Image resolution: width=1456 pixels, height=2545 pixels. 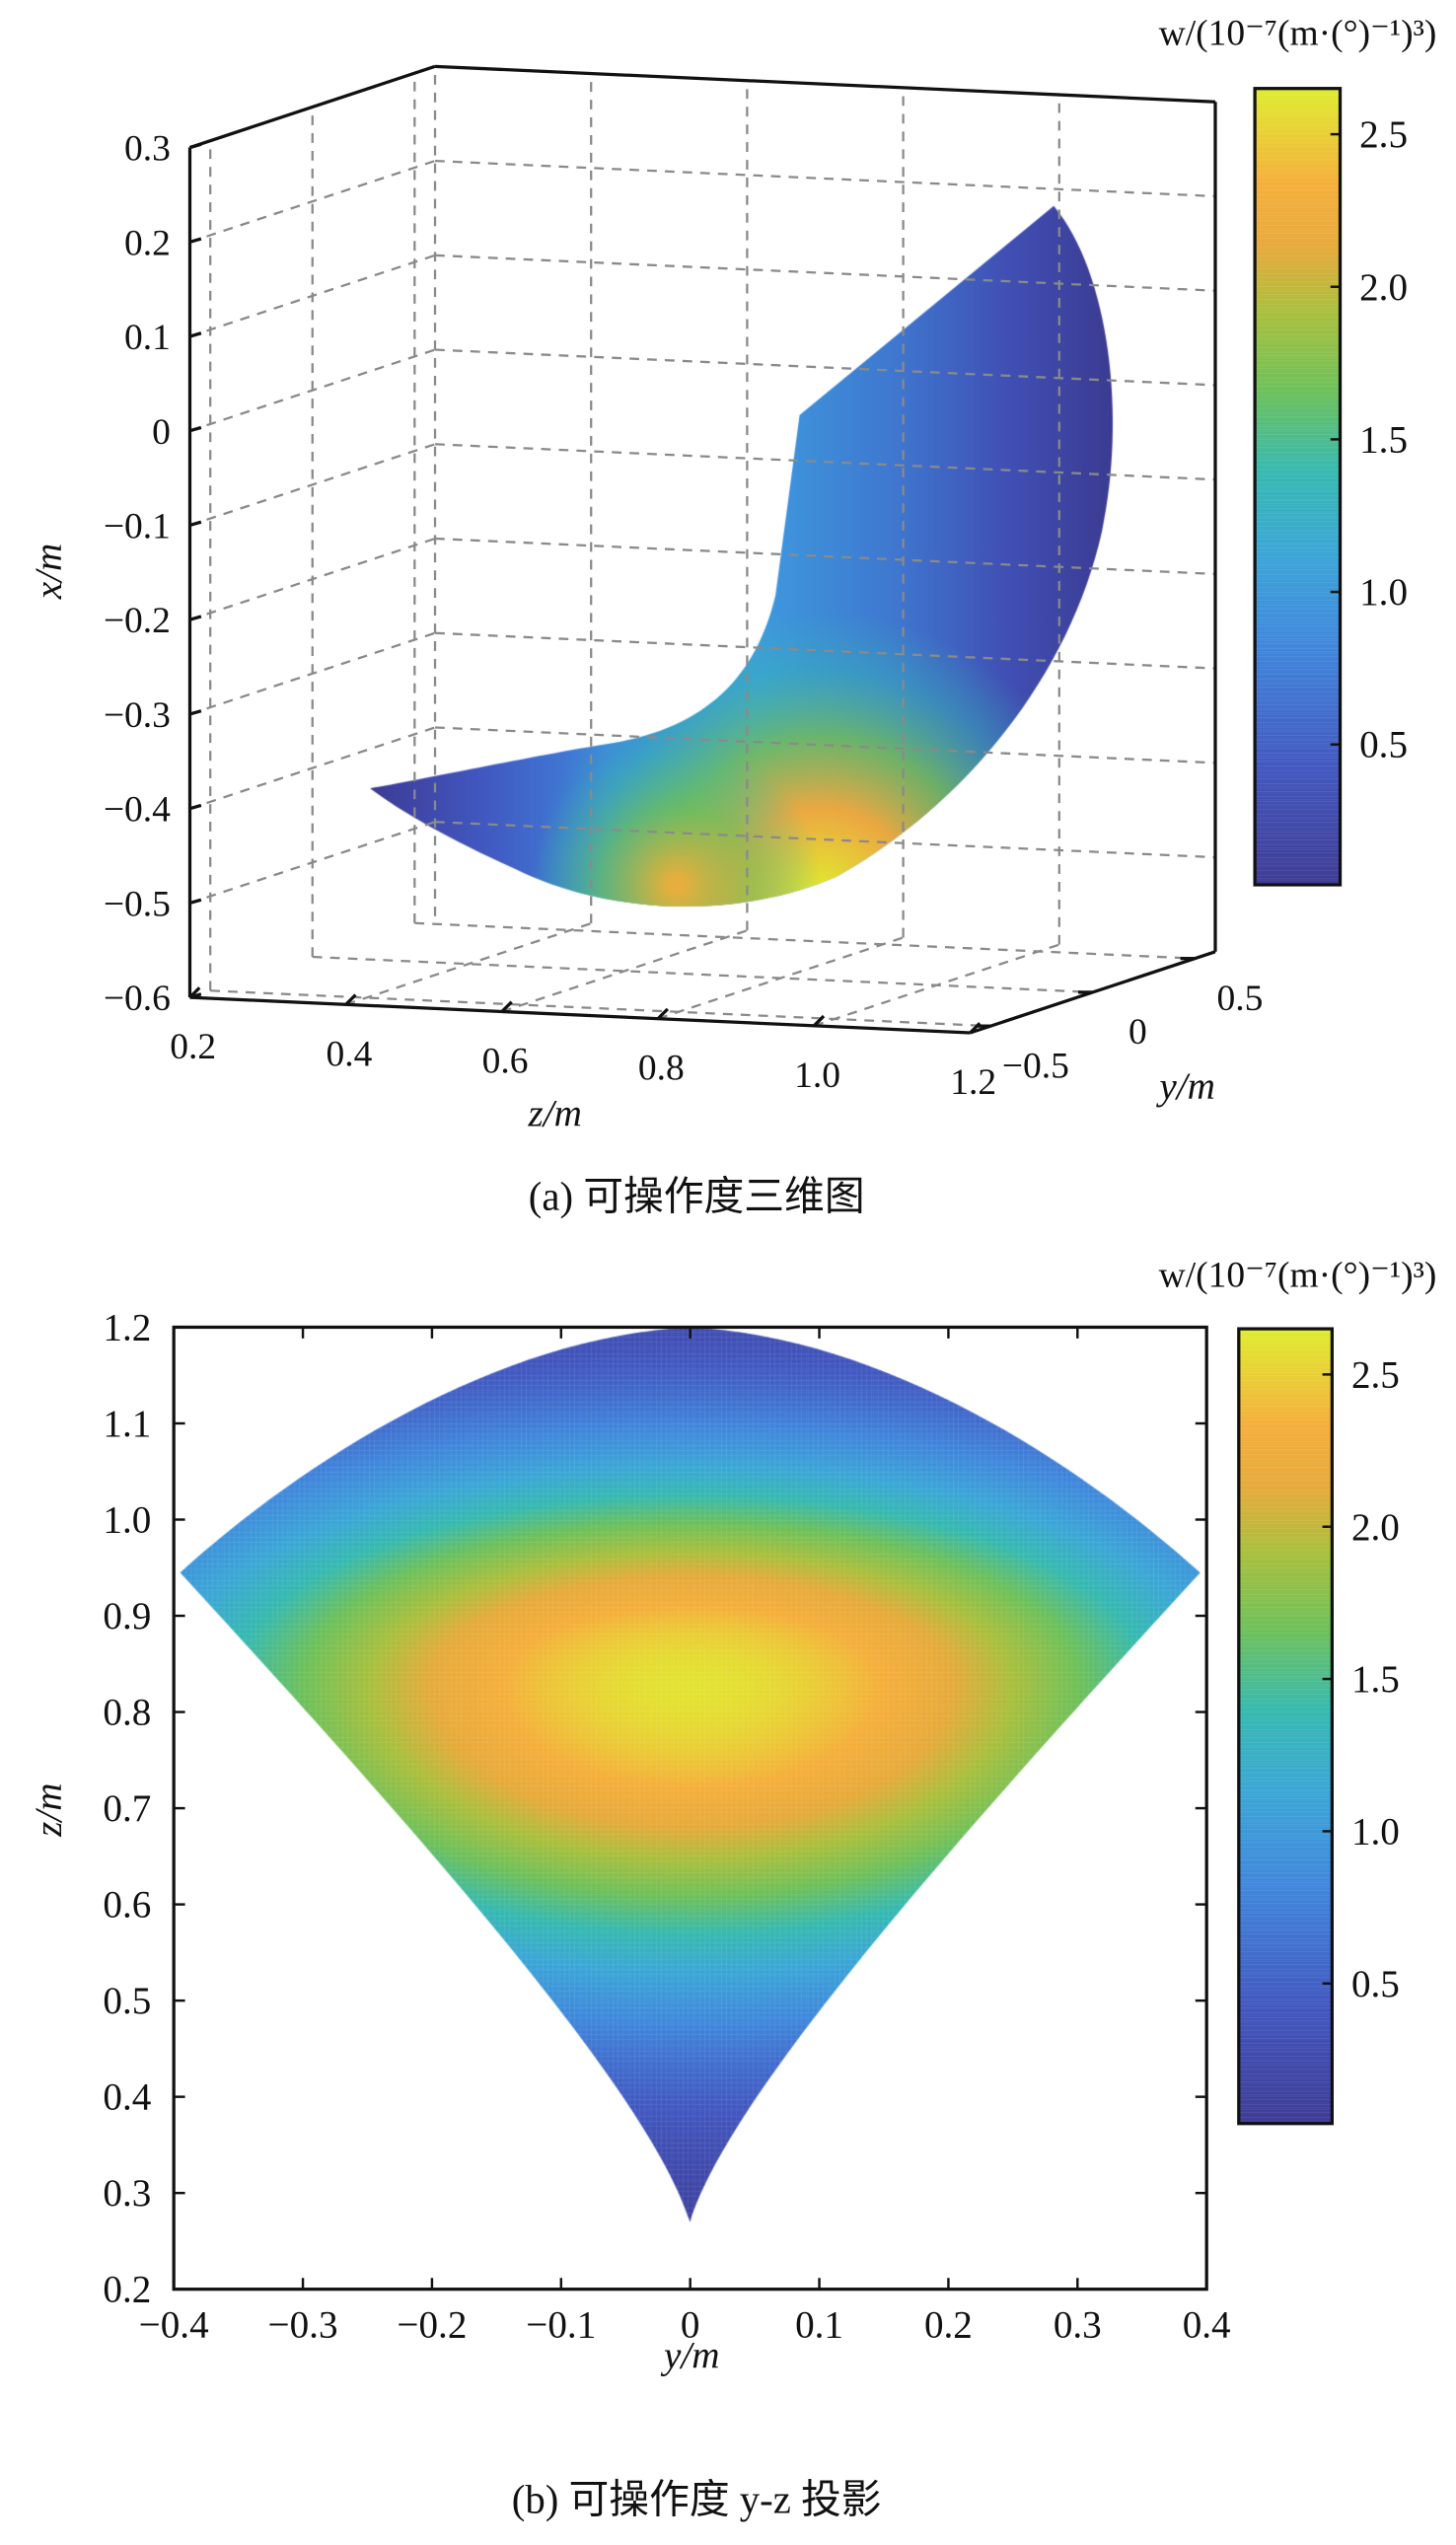 I want to click on y-tick-label: 0, so click(x=1137, y=1032).